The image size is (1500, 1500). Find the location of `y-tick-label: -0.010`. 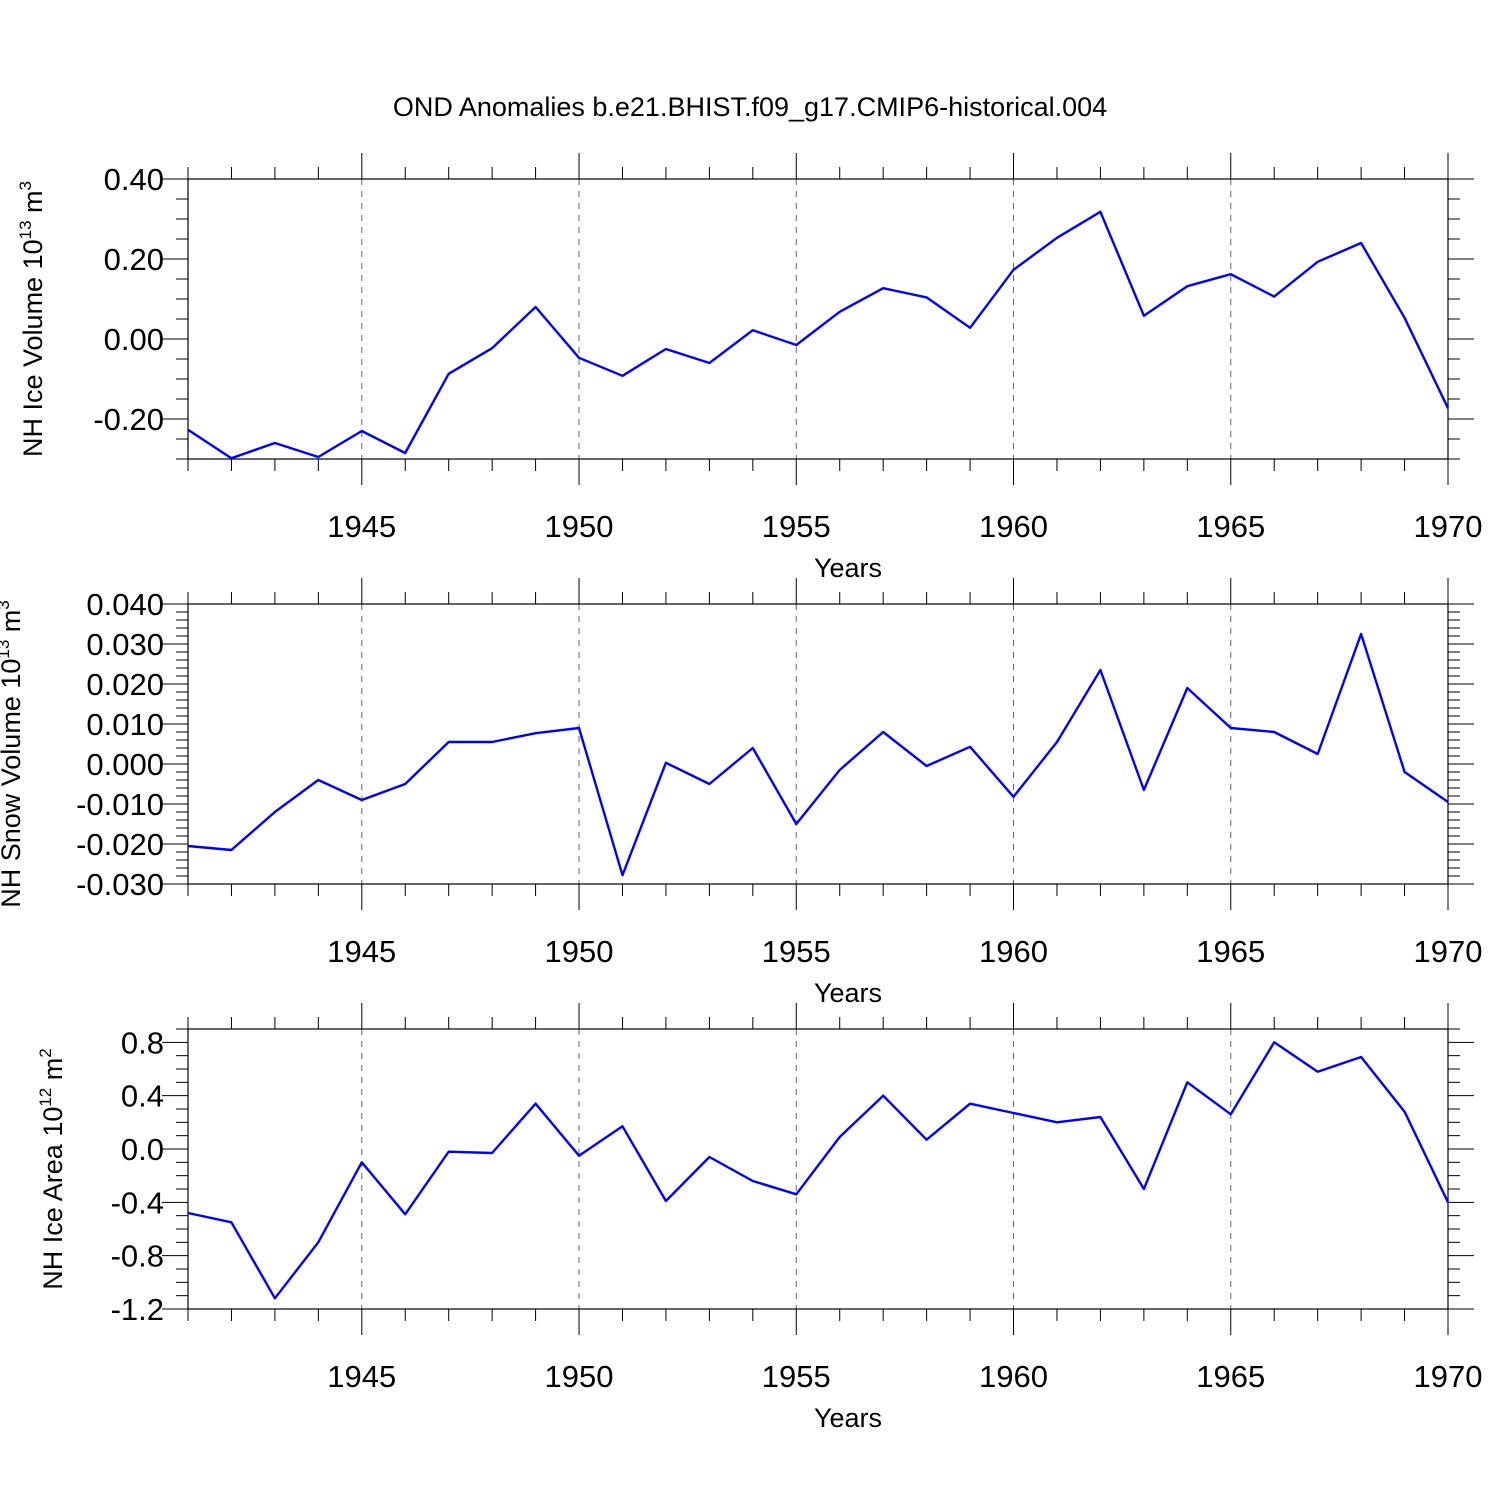

y-tick-label: -0.010 is located at coordinates (120, 804).